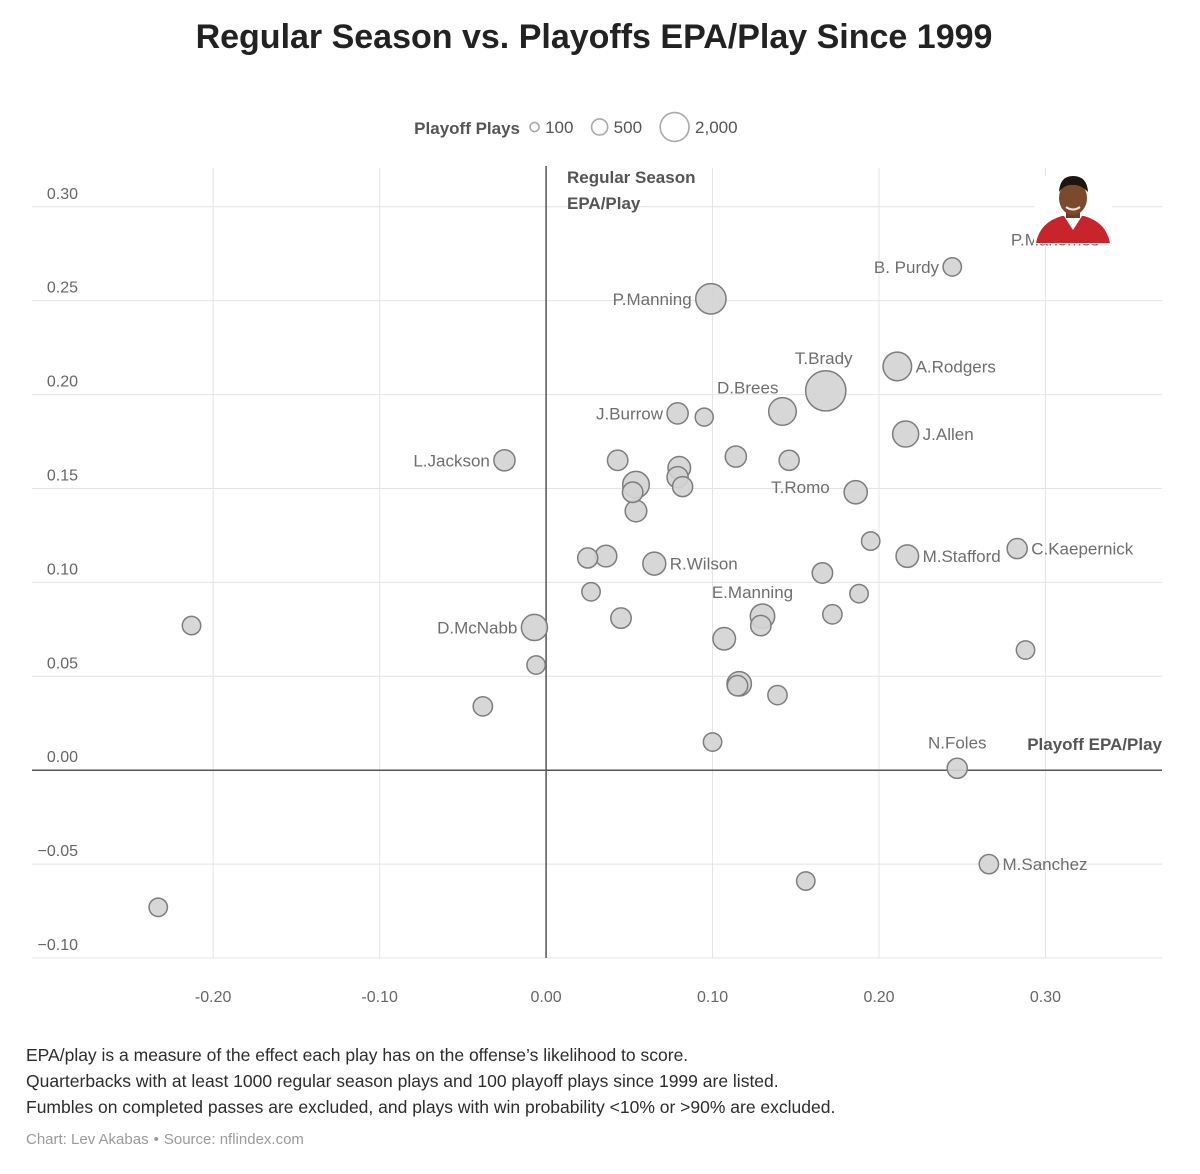  I want to click on data-point-n-foles, so click(957, 768).